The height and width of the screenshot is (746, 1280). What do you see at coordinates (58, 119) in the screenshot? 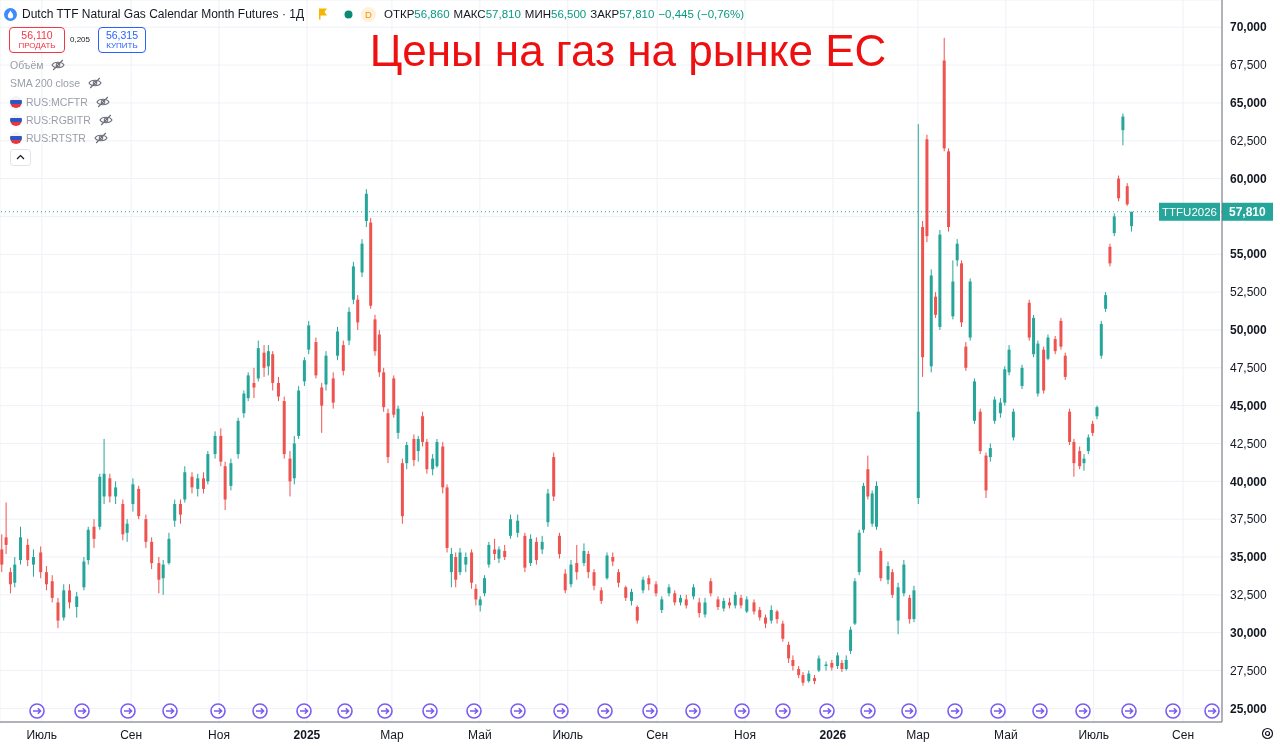
I see `annotation: RUS:RGBITR` at bounding box center [58, 119].